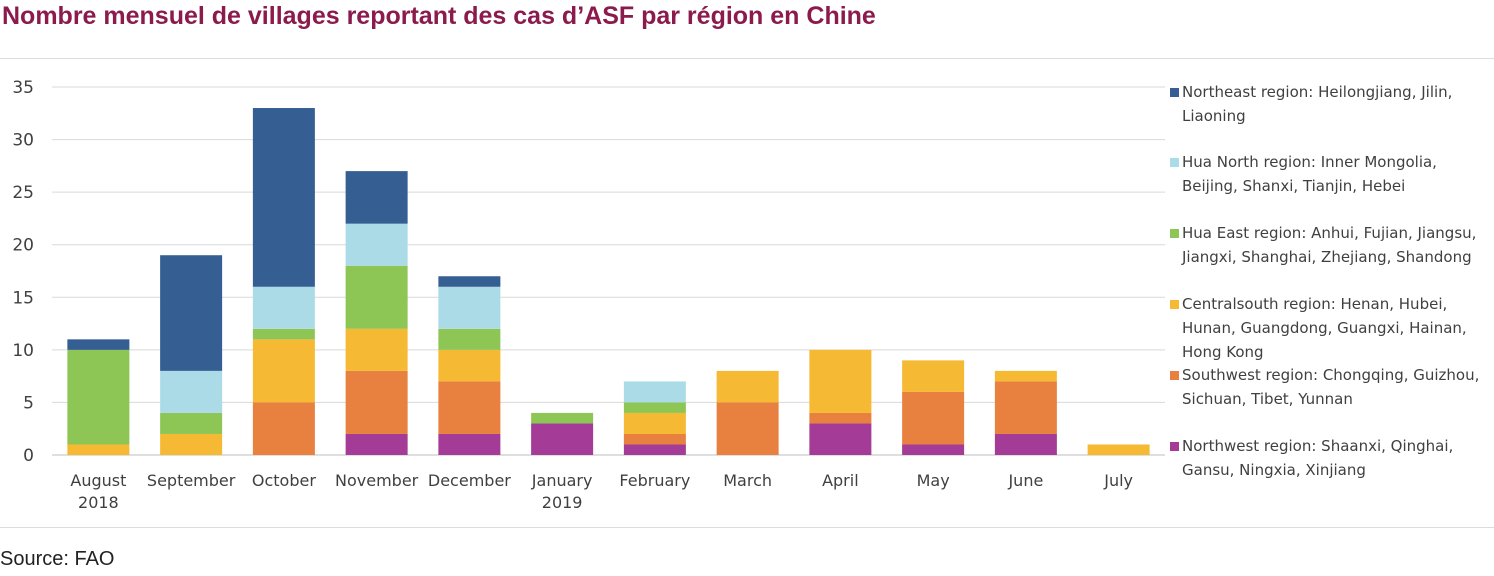  Describe the element at coordinates (23, 88) in the screenshot. I see `y-tick-label: 35` at that location.